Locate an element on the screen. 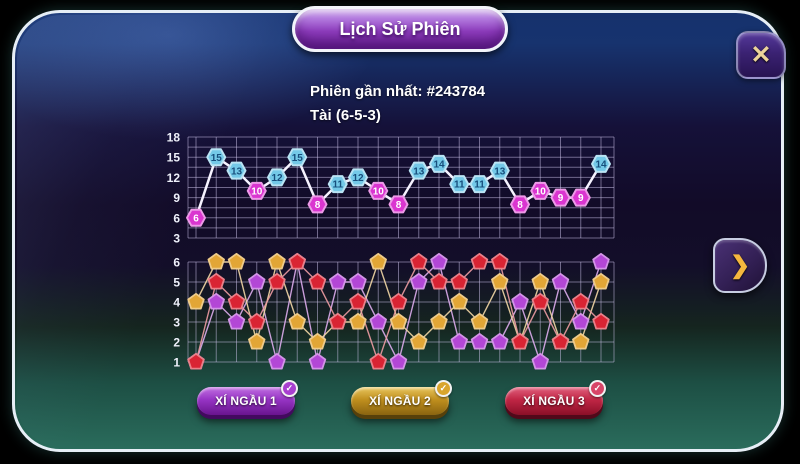 Image resolution: width=800 pixels, height=464 pixels. chevron-right-icon: ❯ is located at coordinates (740, 265).